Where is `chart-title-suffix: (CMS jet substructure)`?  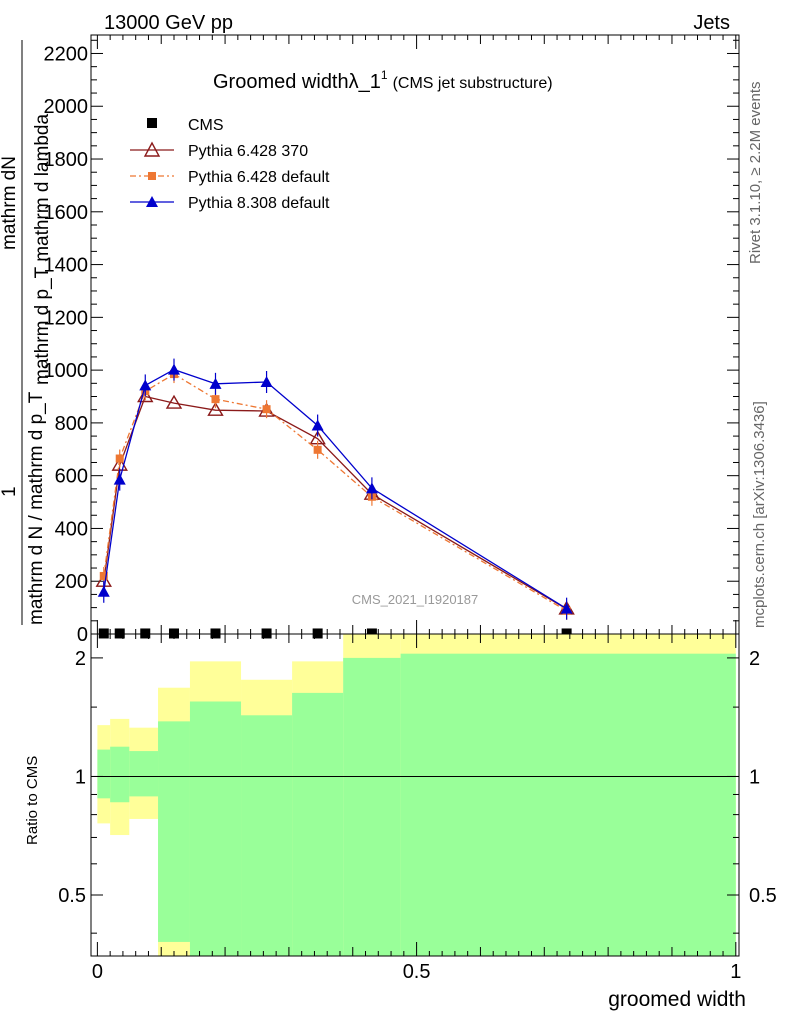
chart-title-suffix: (CMS jet substructure) is located at coordinates (473, 83).